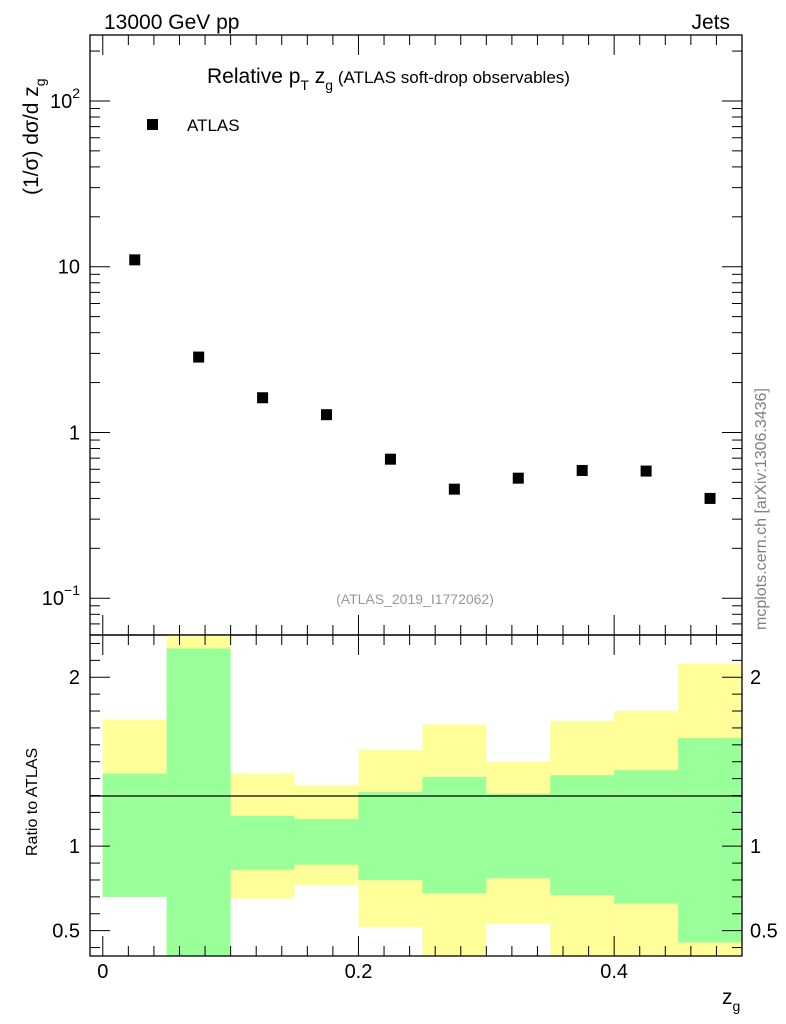 This screenshot has width=786, height=1024. Describe the element at coordinates (737, 1006) in the screenshot. I see `x-axis-label-sub: g` at that location.